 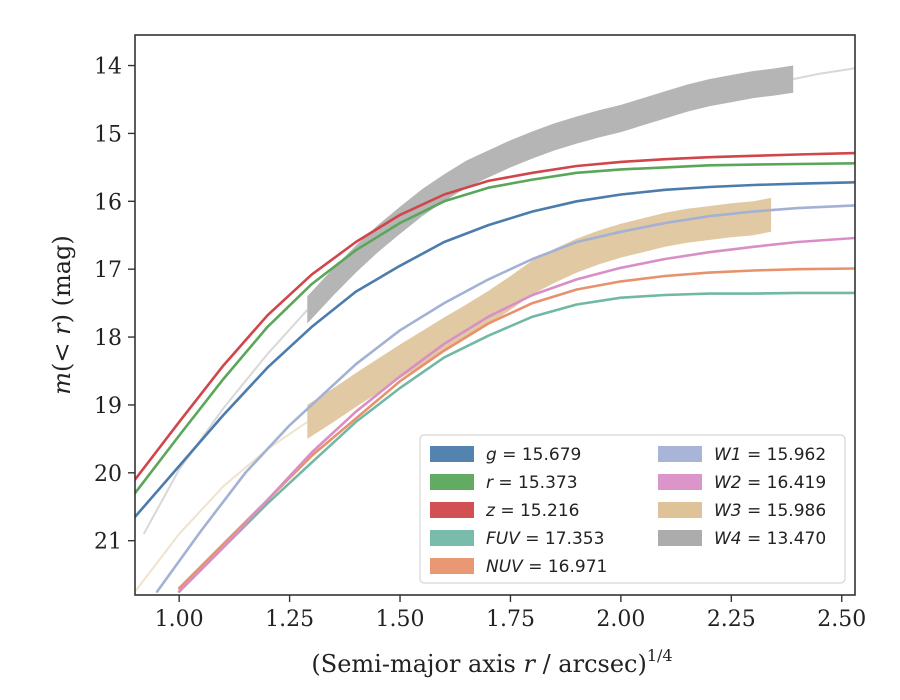 I want to click on legend-swatch-g, so click(x=452, y=454).